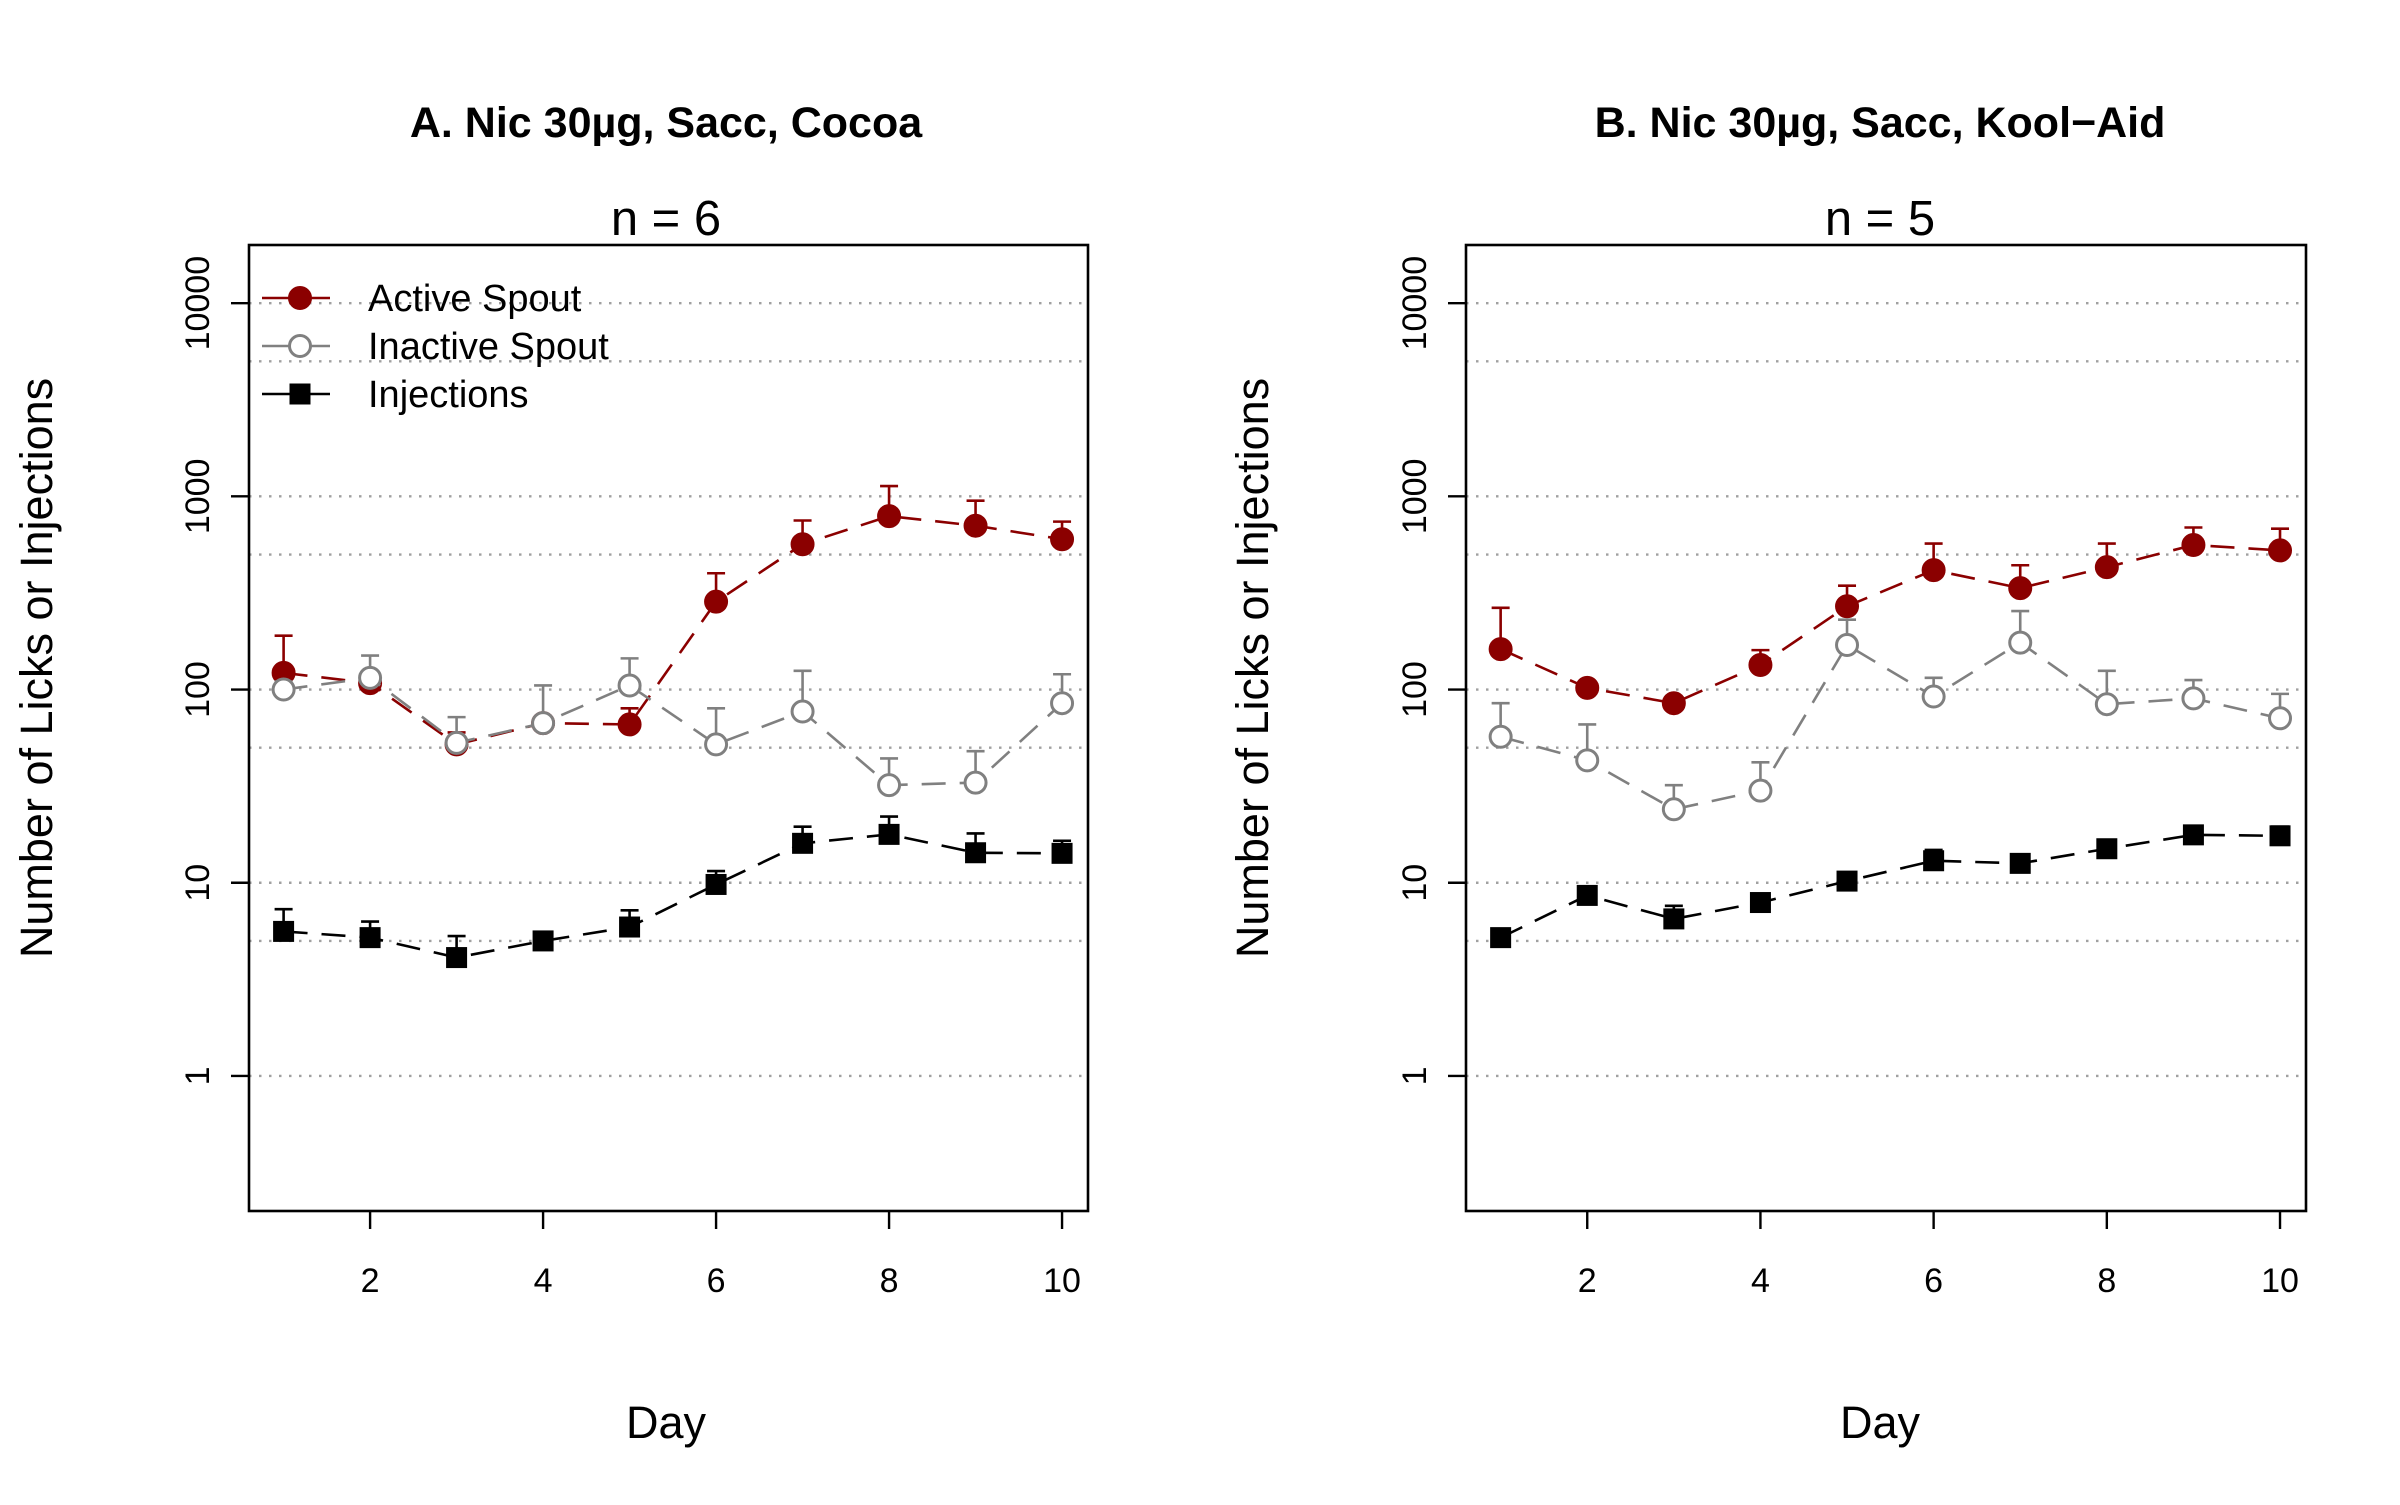  I want to click on legend-label-active: Active Spout, so click(475, 299).